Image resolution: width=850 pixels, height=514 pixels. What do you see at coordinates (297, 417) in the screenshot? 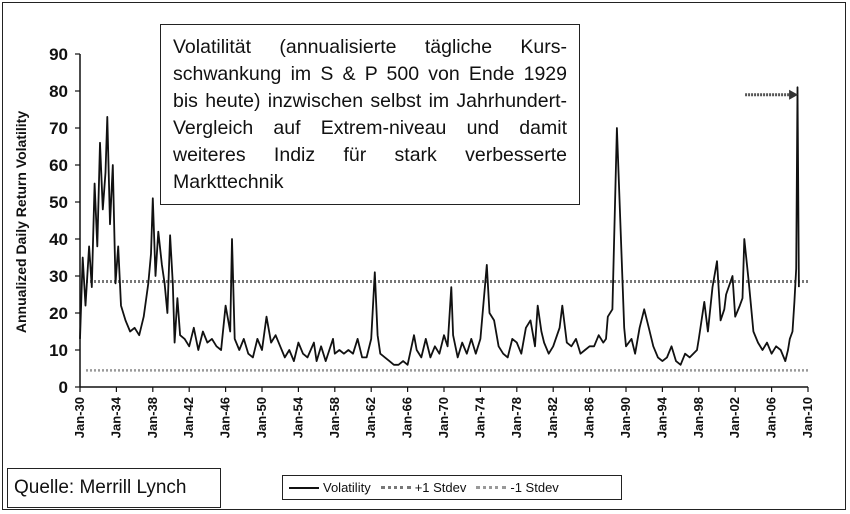
I see `x-tick-label: Jan-54` at bounding box center [297, 417].